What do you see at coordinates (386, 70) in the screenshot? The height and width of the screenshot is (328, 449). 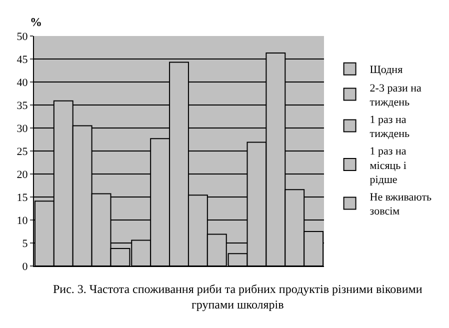 I see `legend-label: Щодня` at bounding box center [386, 70].